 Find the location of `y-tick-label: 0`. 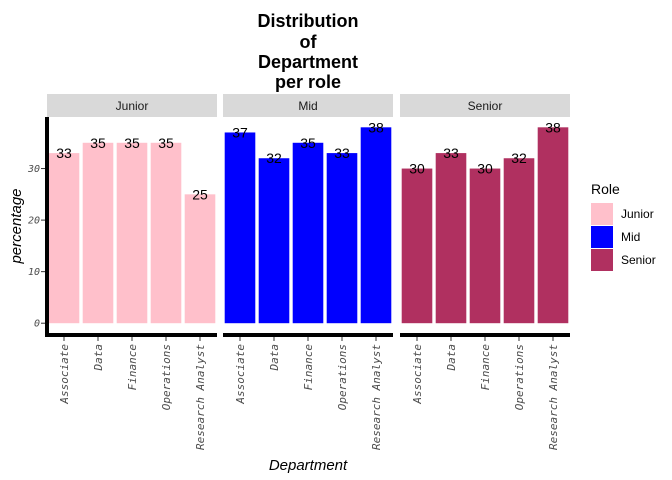

y-tick-label: 0 is located at coordinates (37, 324).